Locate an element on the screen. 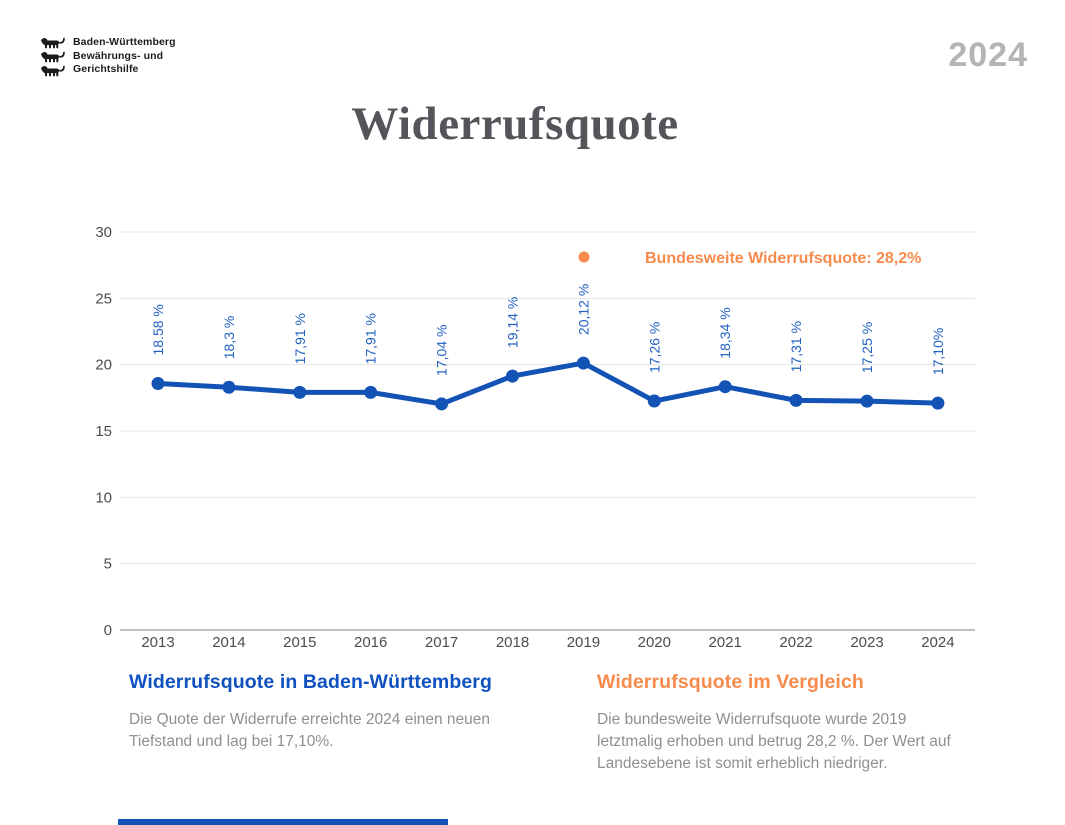  x-tick-label: 2024 is located at coordinates (937, 642).